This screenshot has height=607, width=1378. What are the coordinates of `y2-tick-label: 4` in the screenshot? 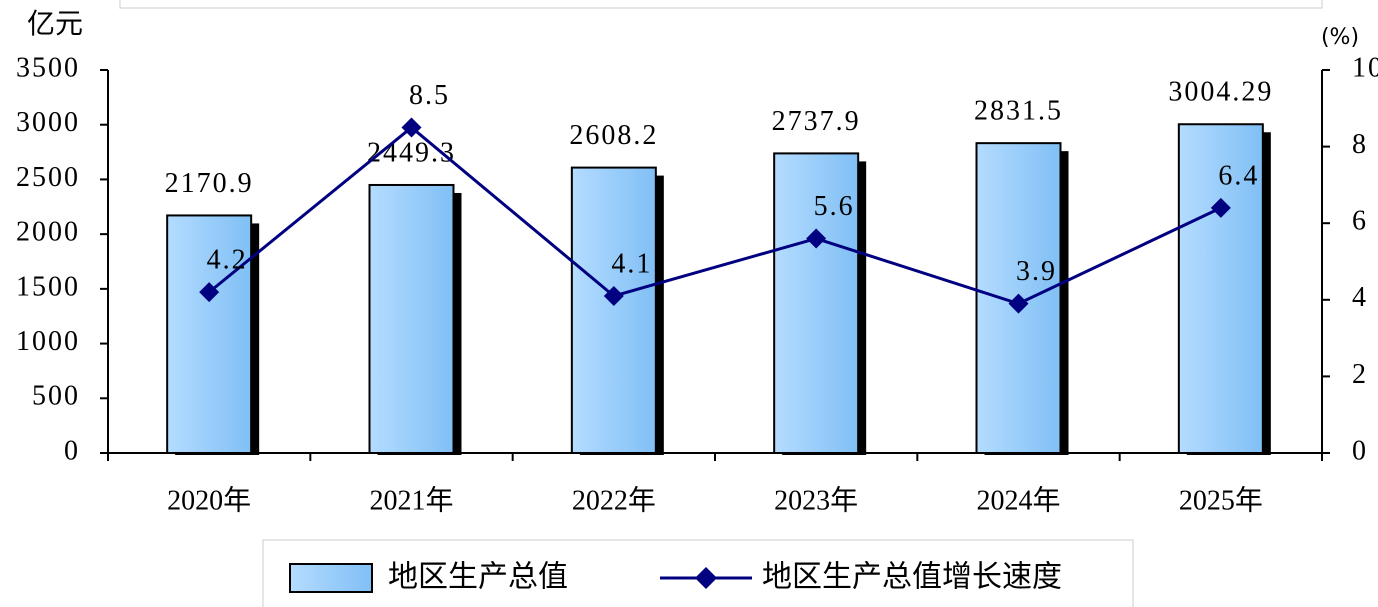 It's located at (1360, 297).